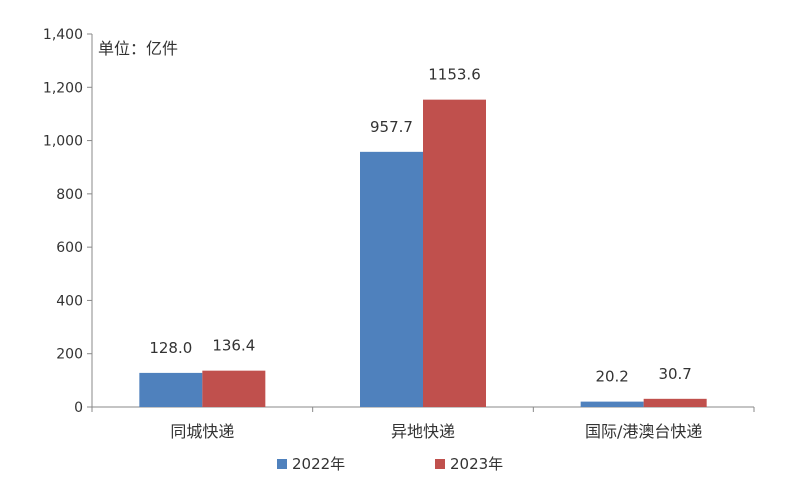 The image size is (800, 489). I want to click on y-tick-label: 400, so click(69, 301).